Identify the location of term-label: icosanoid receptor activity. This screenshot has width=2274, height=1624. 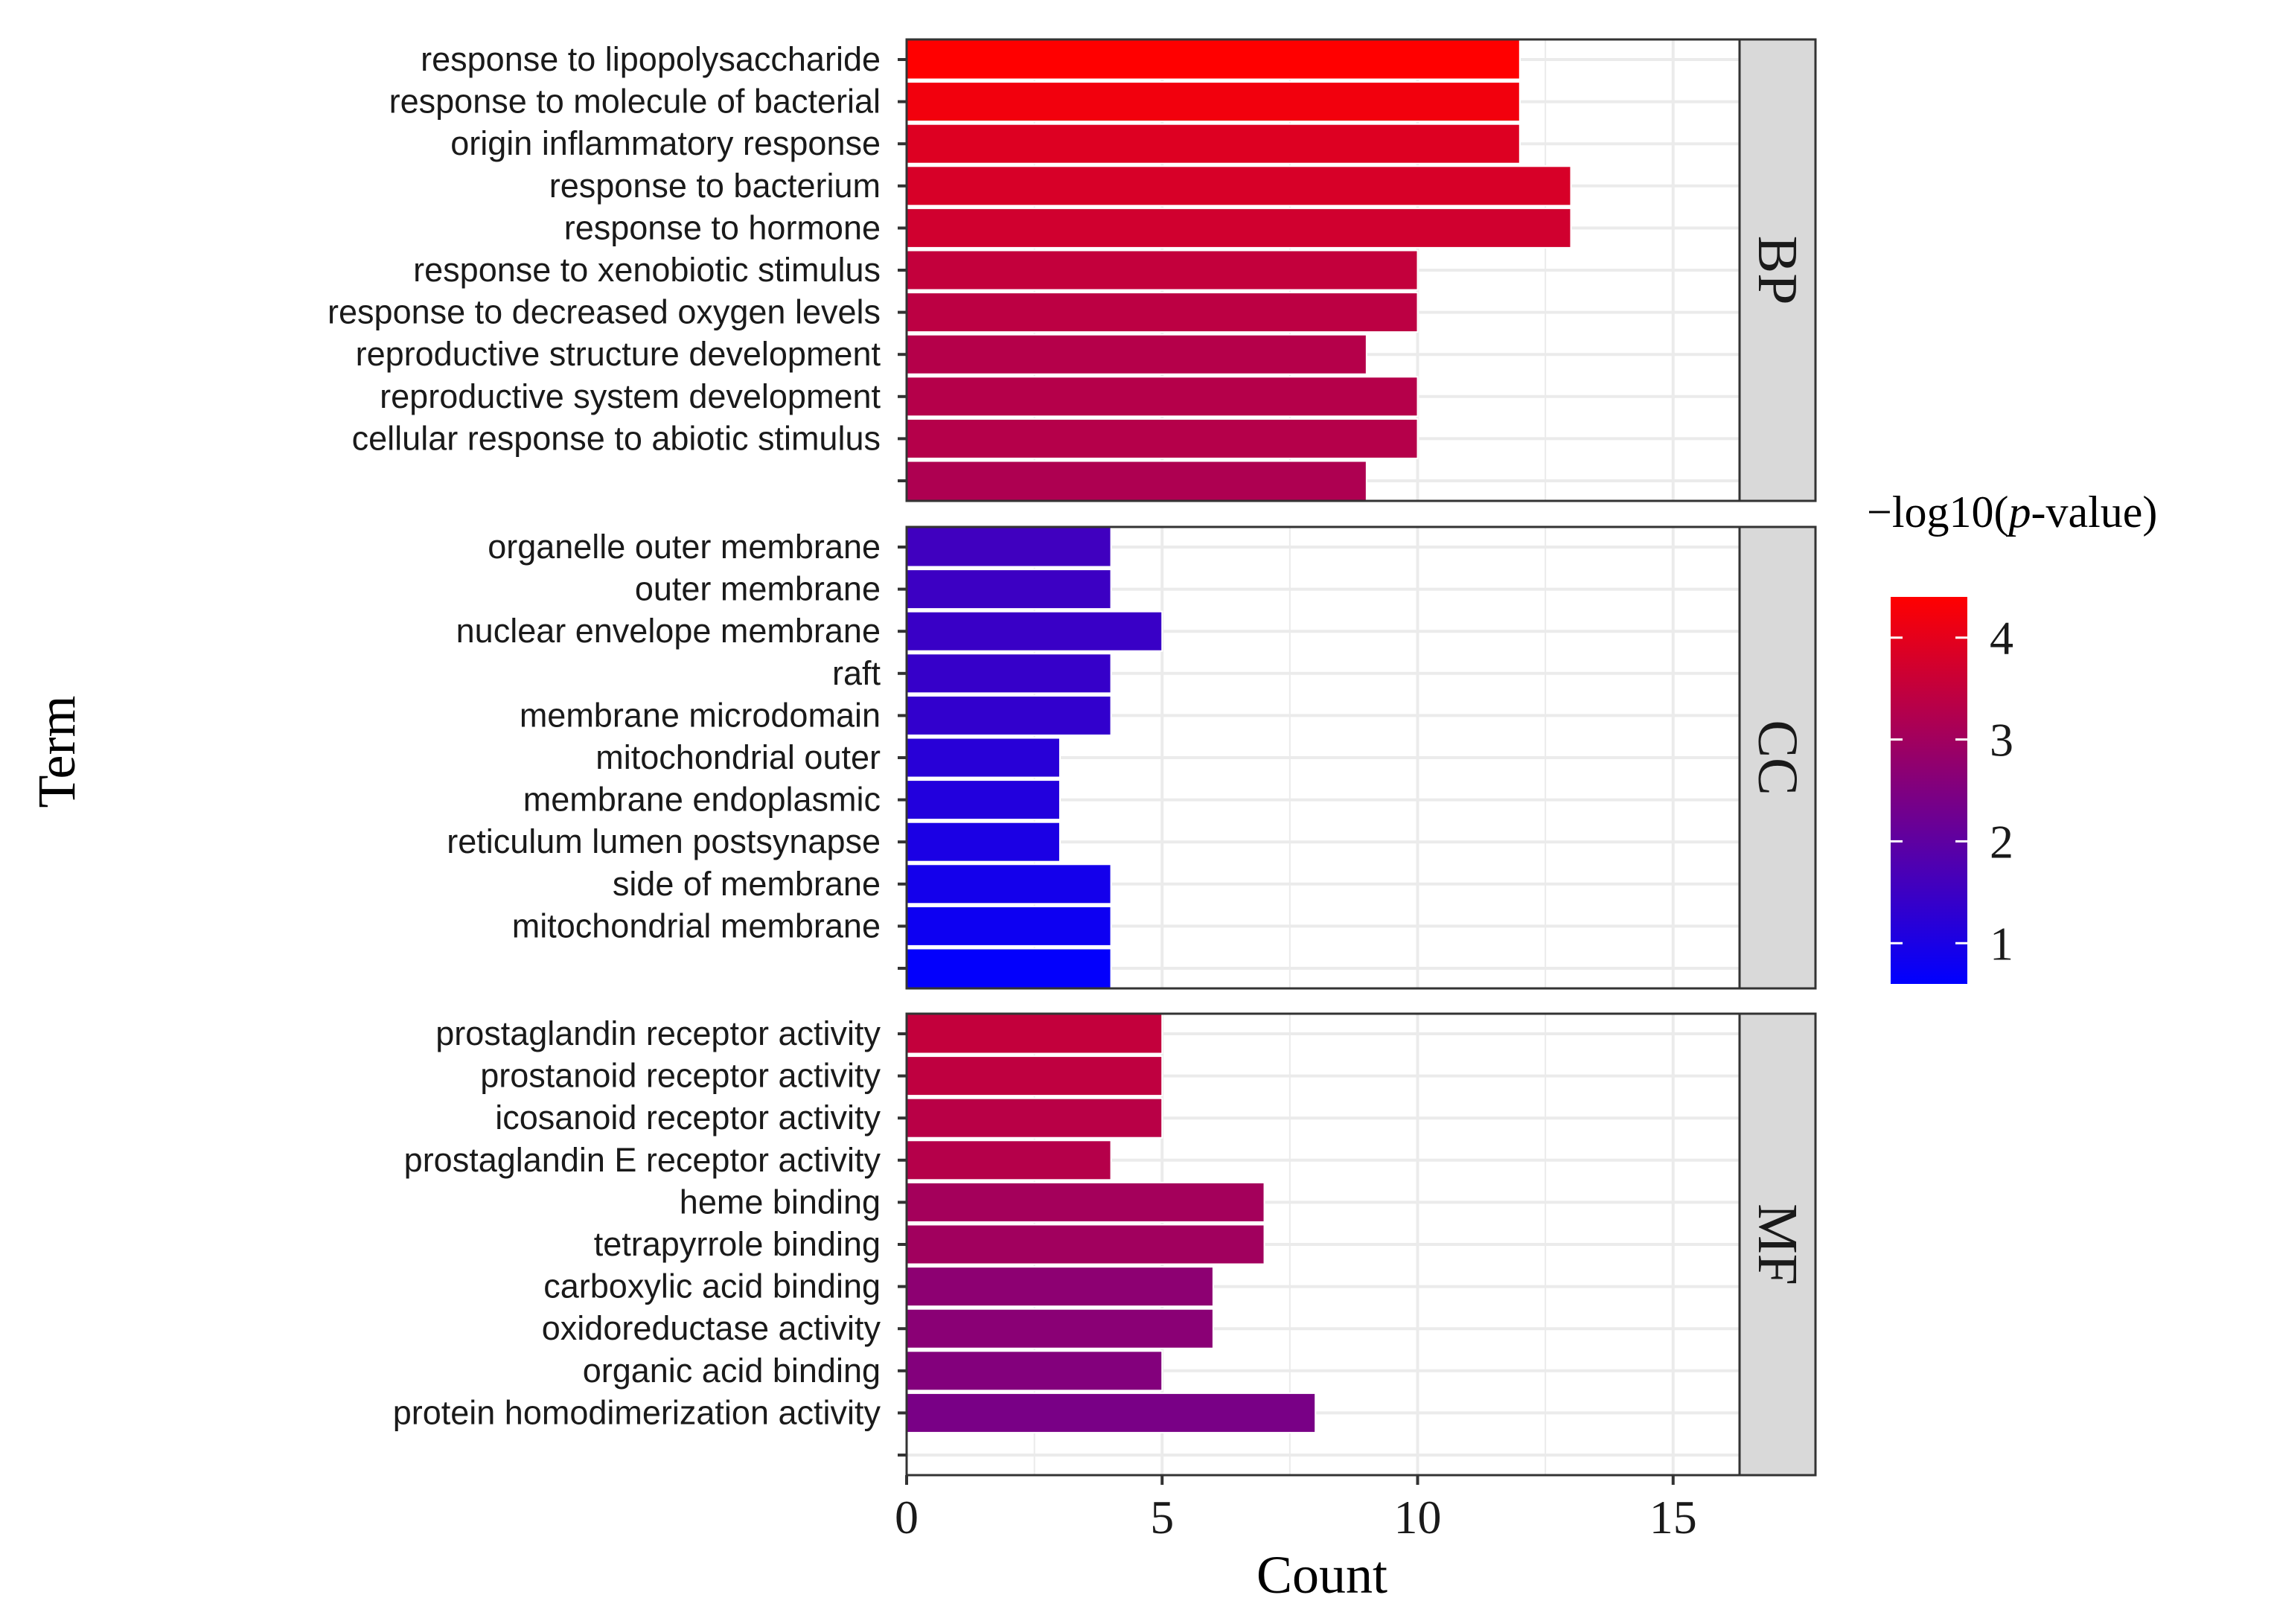
(688, 1118).